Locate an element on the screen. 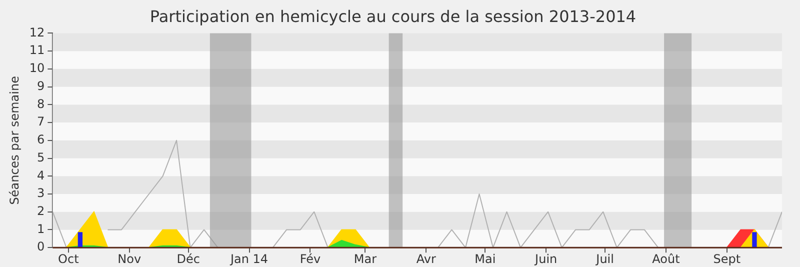  x-tick-label: Jan 14 is located at coordinates (248, 259).